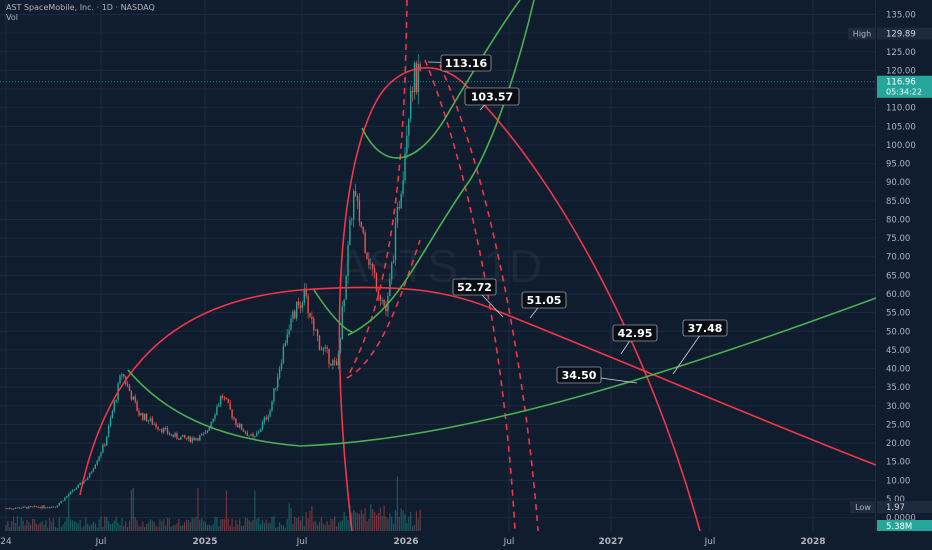 This screenshot has height=550, width=932. Describe the element at coordinates (470, 295) in the screenshot. I see `red-dashed-mid` at that location.